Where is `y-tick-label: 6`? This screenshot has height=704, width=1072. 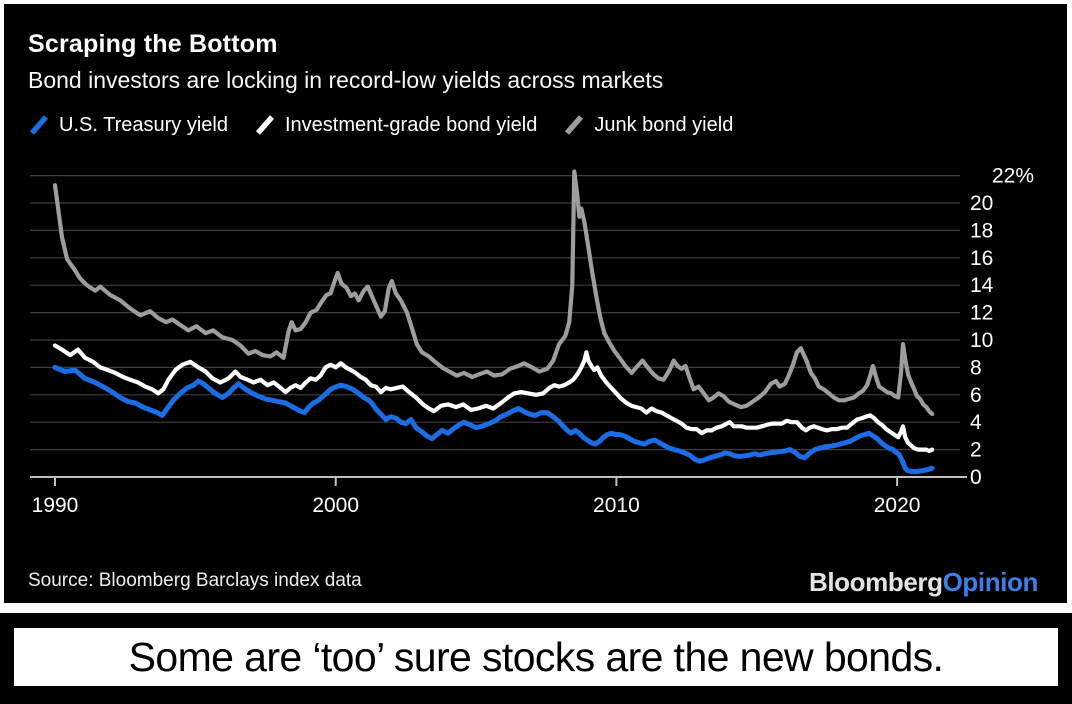
y-tick-label: 6 is located at coordinates (976, 395).